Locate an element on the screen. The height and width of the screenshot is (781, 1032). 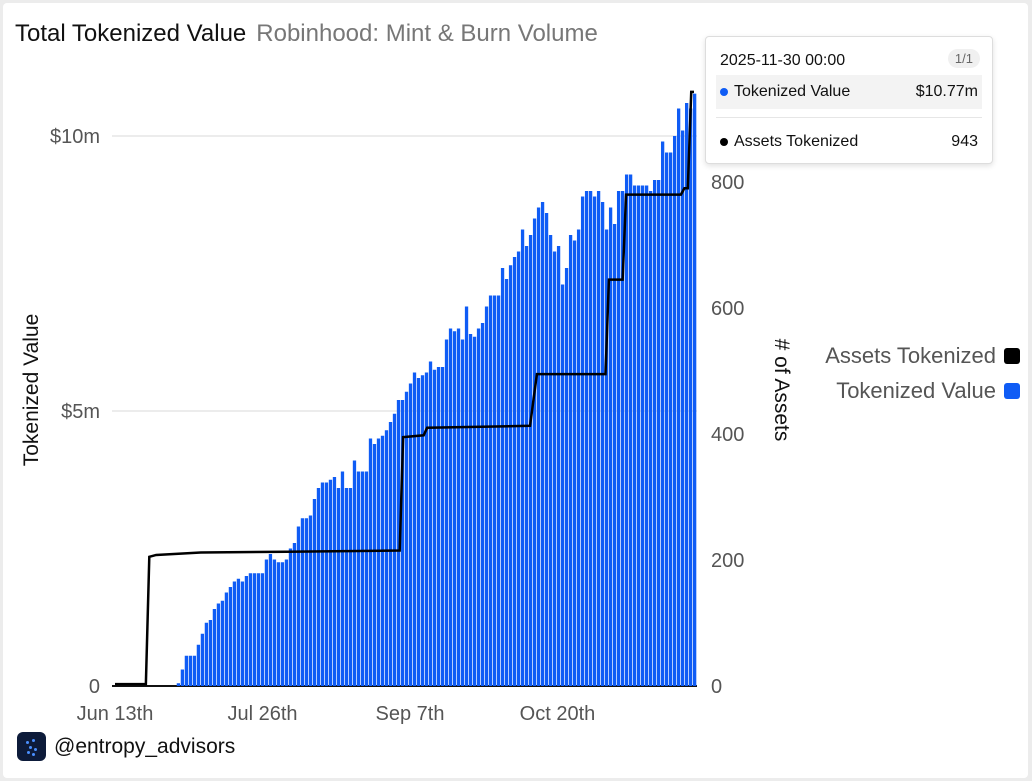
legend-assets-tokenized: Assets Tokenized is located at coordinates (922, 356).